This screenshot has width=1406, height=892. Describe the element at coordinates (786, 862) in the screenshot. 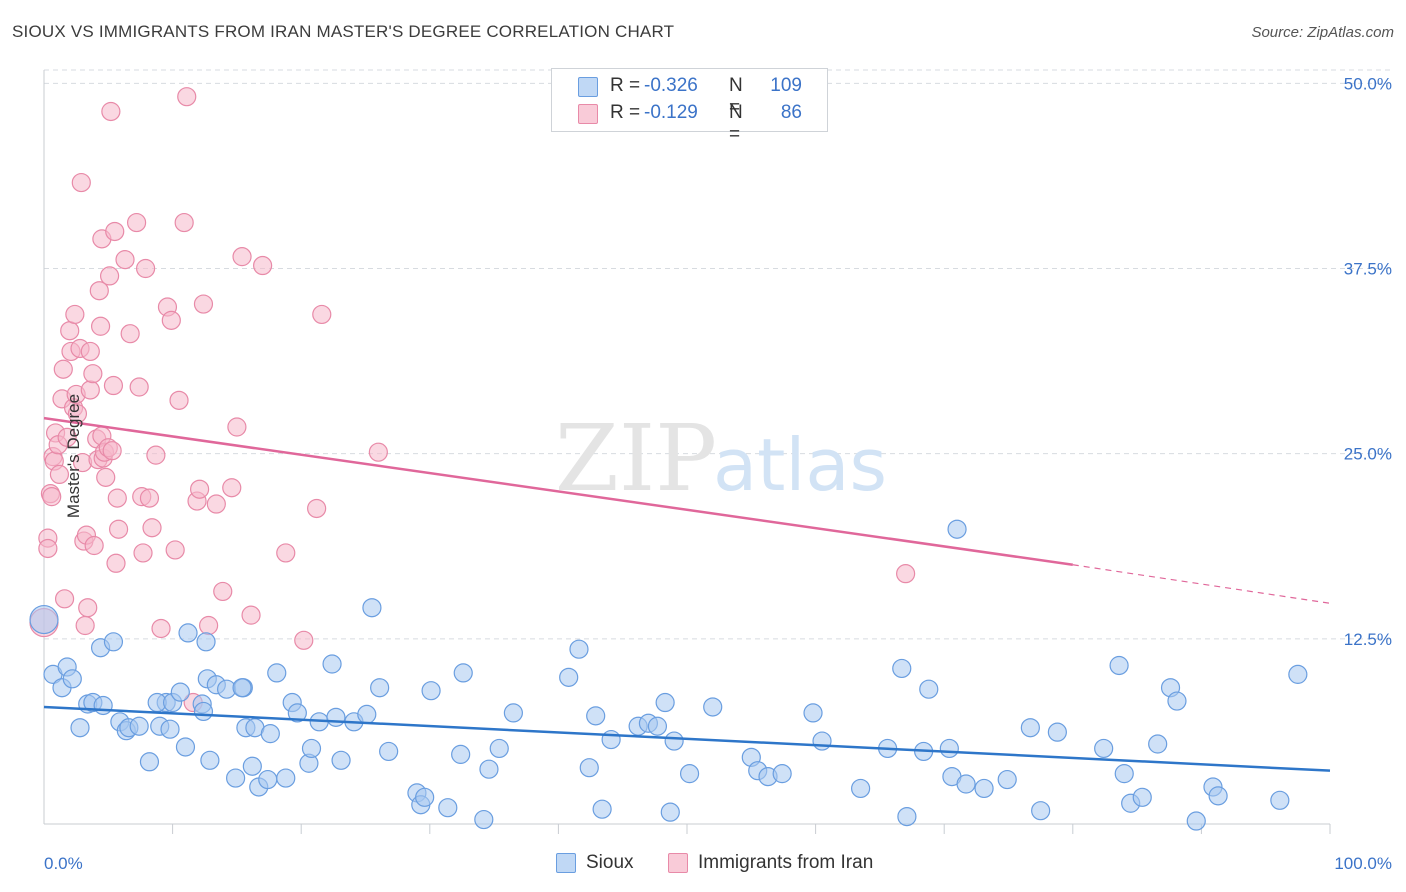

I see `legend-label-iran: Immigrants from Iran` at that location.